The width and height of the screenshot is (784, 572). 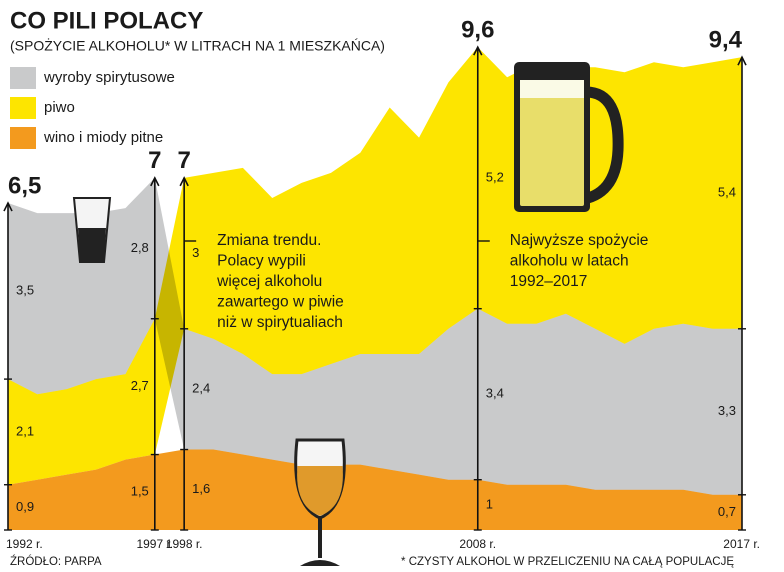 I want to click on source: ŹRÓDŁO: PARPA, so click(x=56, y=561).